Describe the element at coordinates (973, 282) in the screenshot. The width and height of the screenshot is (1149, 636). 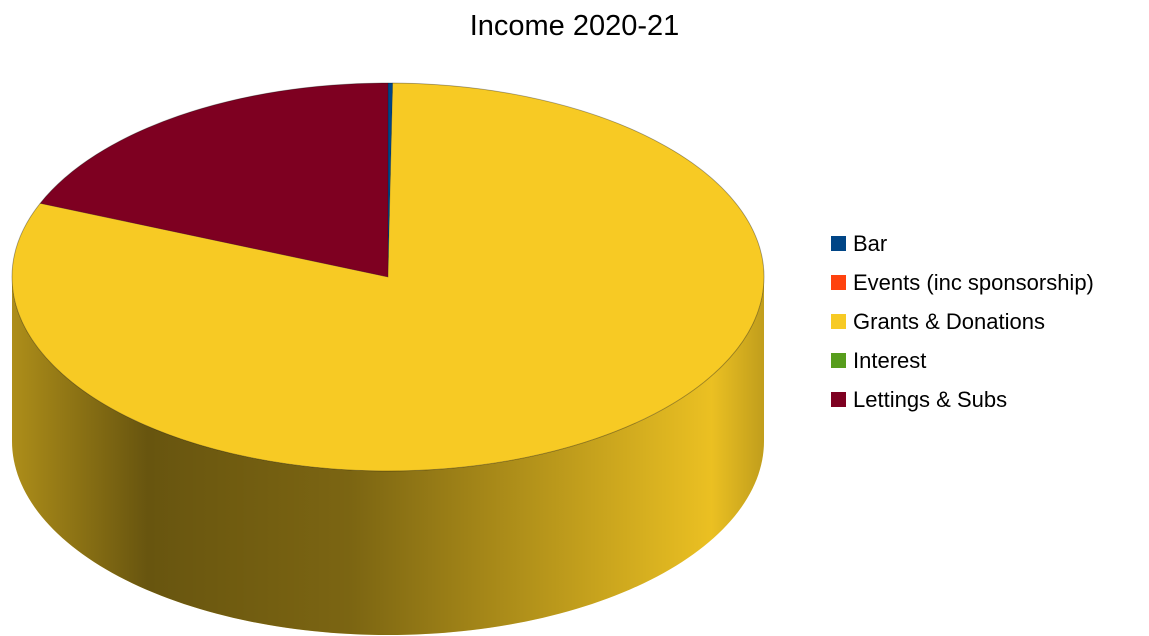
I see `legend-label-events: Events (inc sponsorship)` at that location.